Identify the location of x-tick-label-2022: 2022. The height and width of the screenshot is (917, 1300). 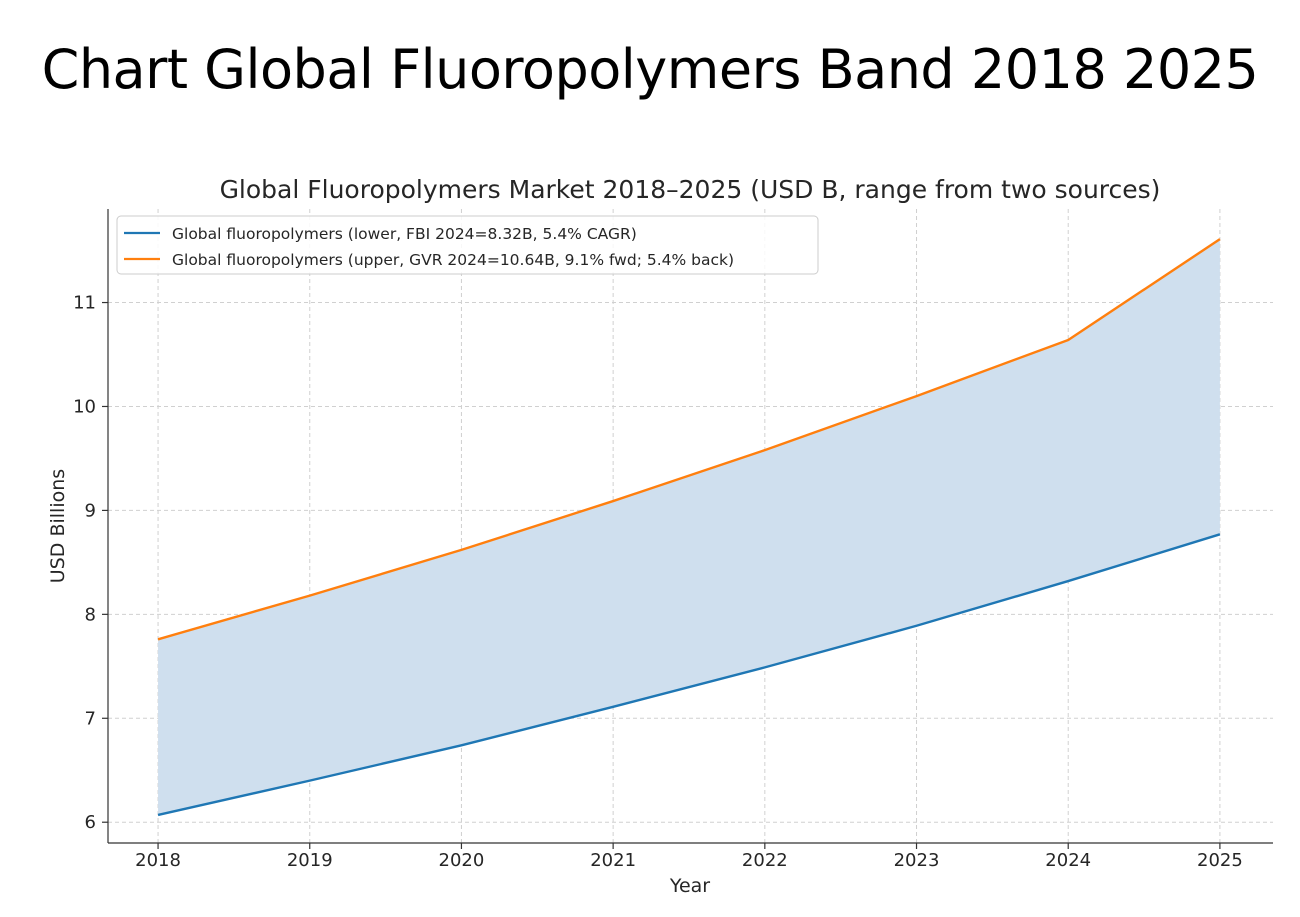
(765, 860).